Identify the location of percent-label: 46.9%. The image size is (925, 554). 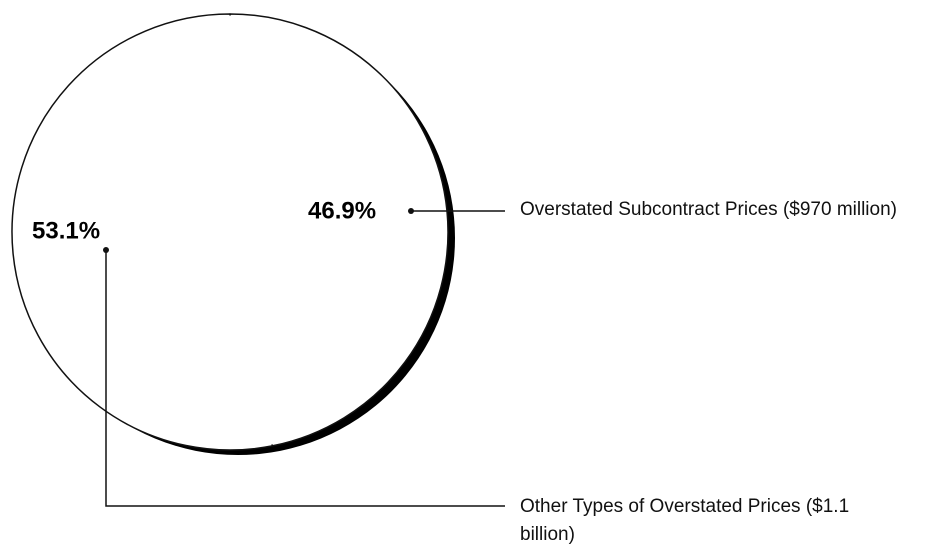
(342, 210).